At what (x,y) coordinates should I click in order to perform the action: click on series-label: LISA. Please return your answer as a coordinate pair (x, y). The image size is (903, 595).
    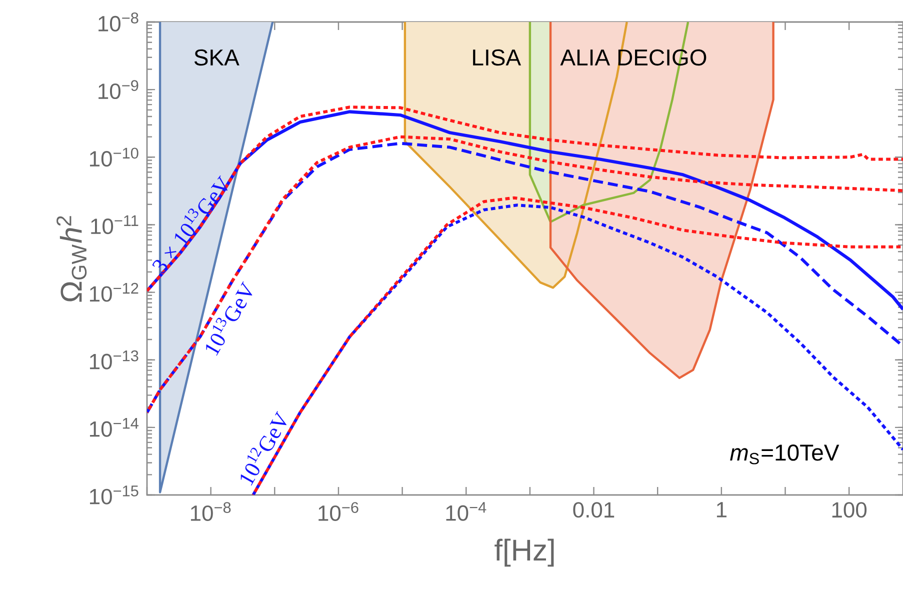
    Looking at the image, I should click on (497, 57).